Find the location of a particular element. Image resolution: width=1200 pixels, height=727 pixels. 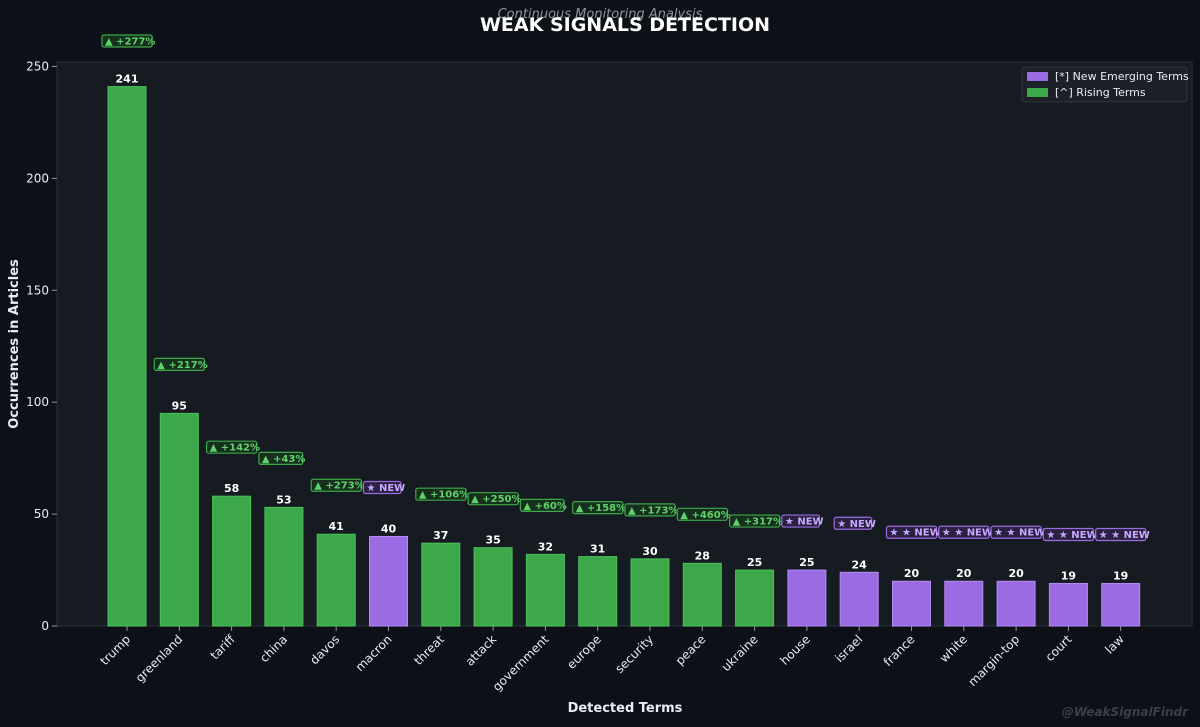

y-axis-label: Occurrences in Articles is located at coordinates (14, 344).